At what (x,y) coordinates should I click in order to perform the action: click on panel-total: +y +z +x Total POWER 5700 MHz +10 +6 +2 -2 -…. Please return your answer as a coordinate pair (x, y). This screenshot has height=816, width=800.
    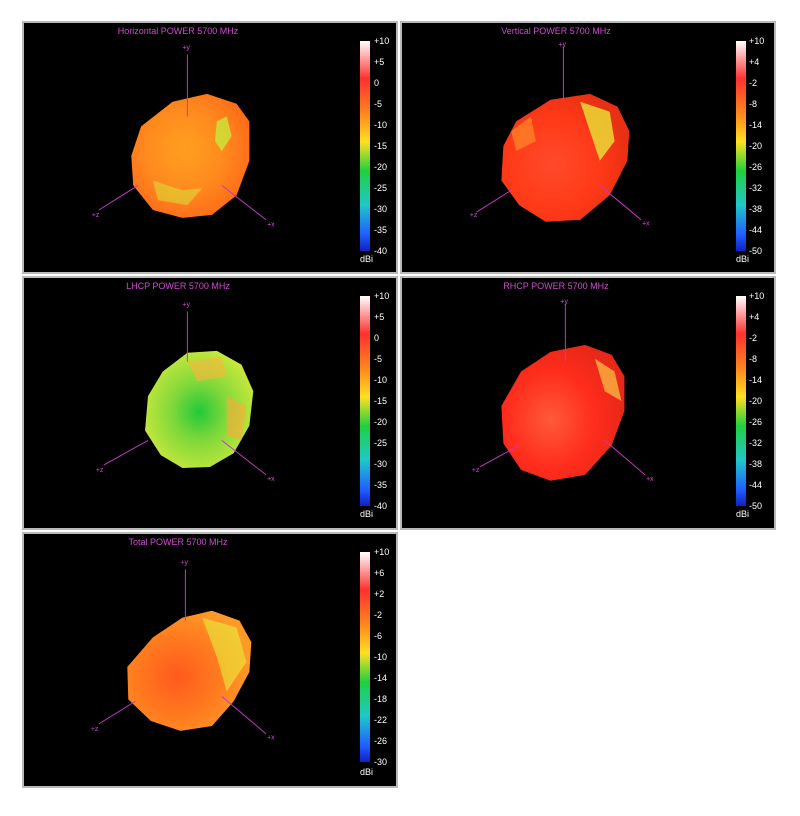
    Looking at the image, I should click on (210, 660).